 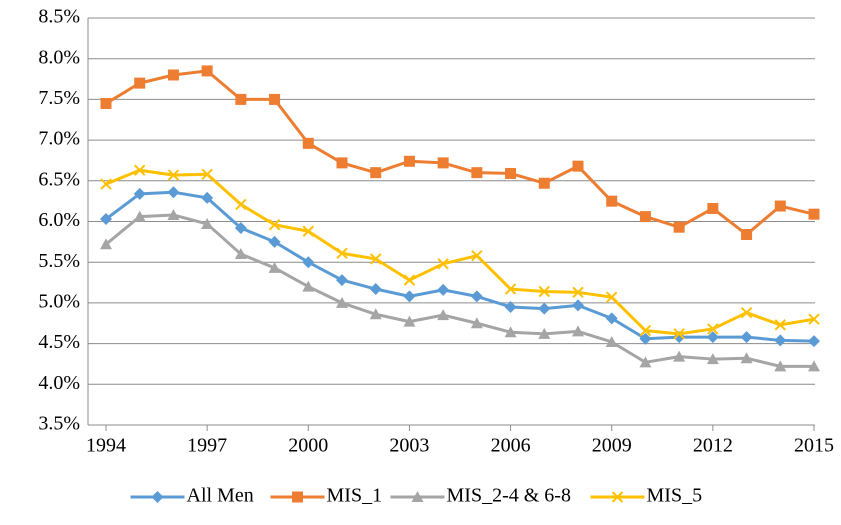 I want to click on legend-label: MIS_2-4 & 6-8, so click(x=509, y=496).